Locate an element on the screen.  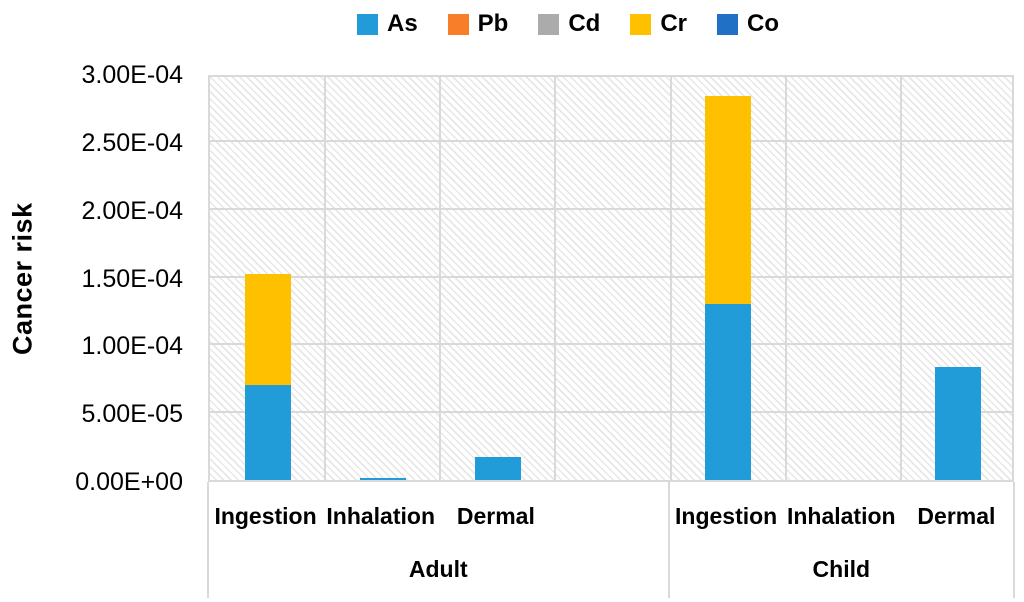
legend-item-cr: Cr is located at coordinates (658, 24).